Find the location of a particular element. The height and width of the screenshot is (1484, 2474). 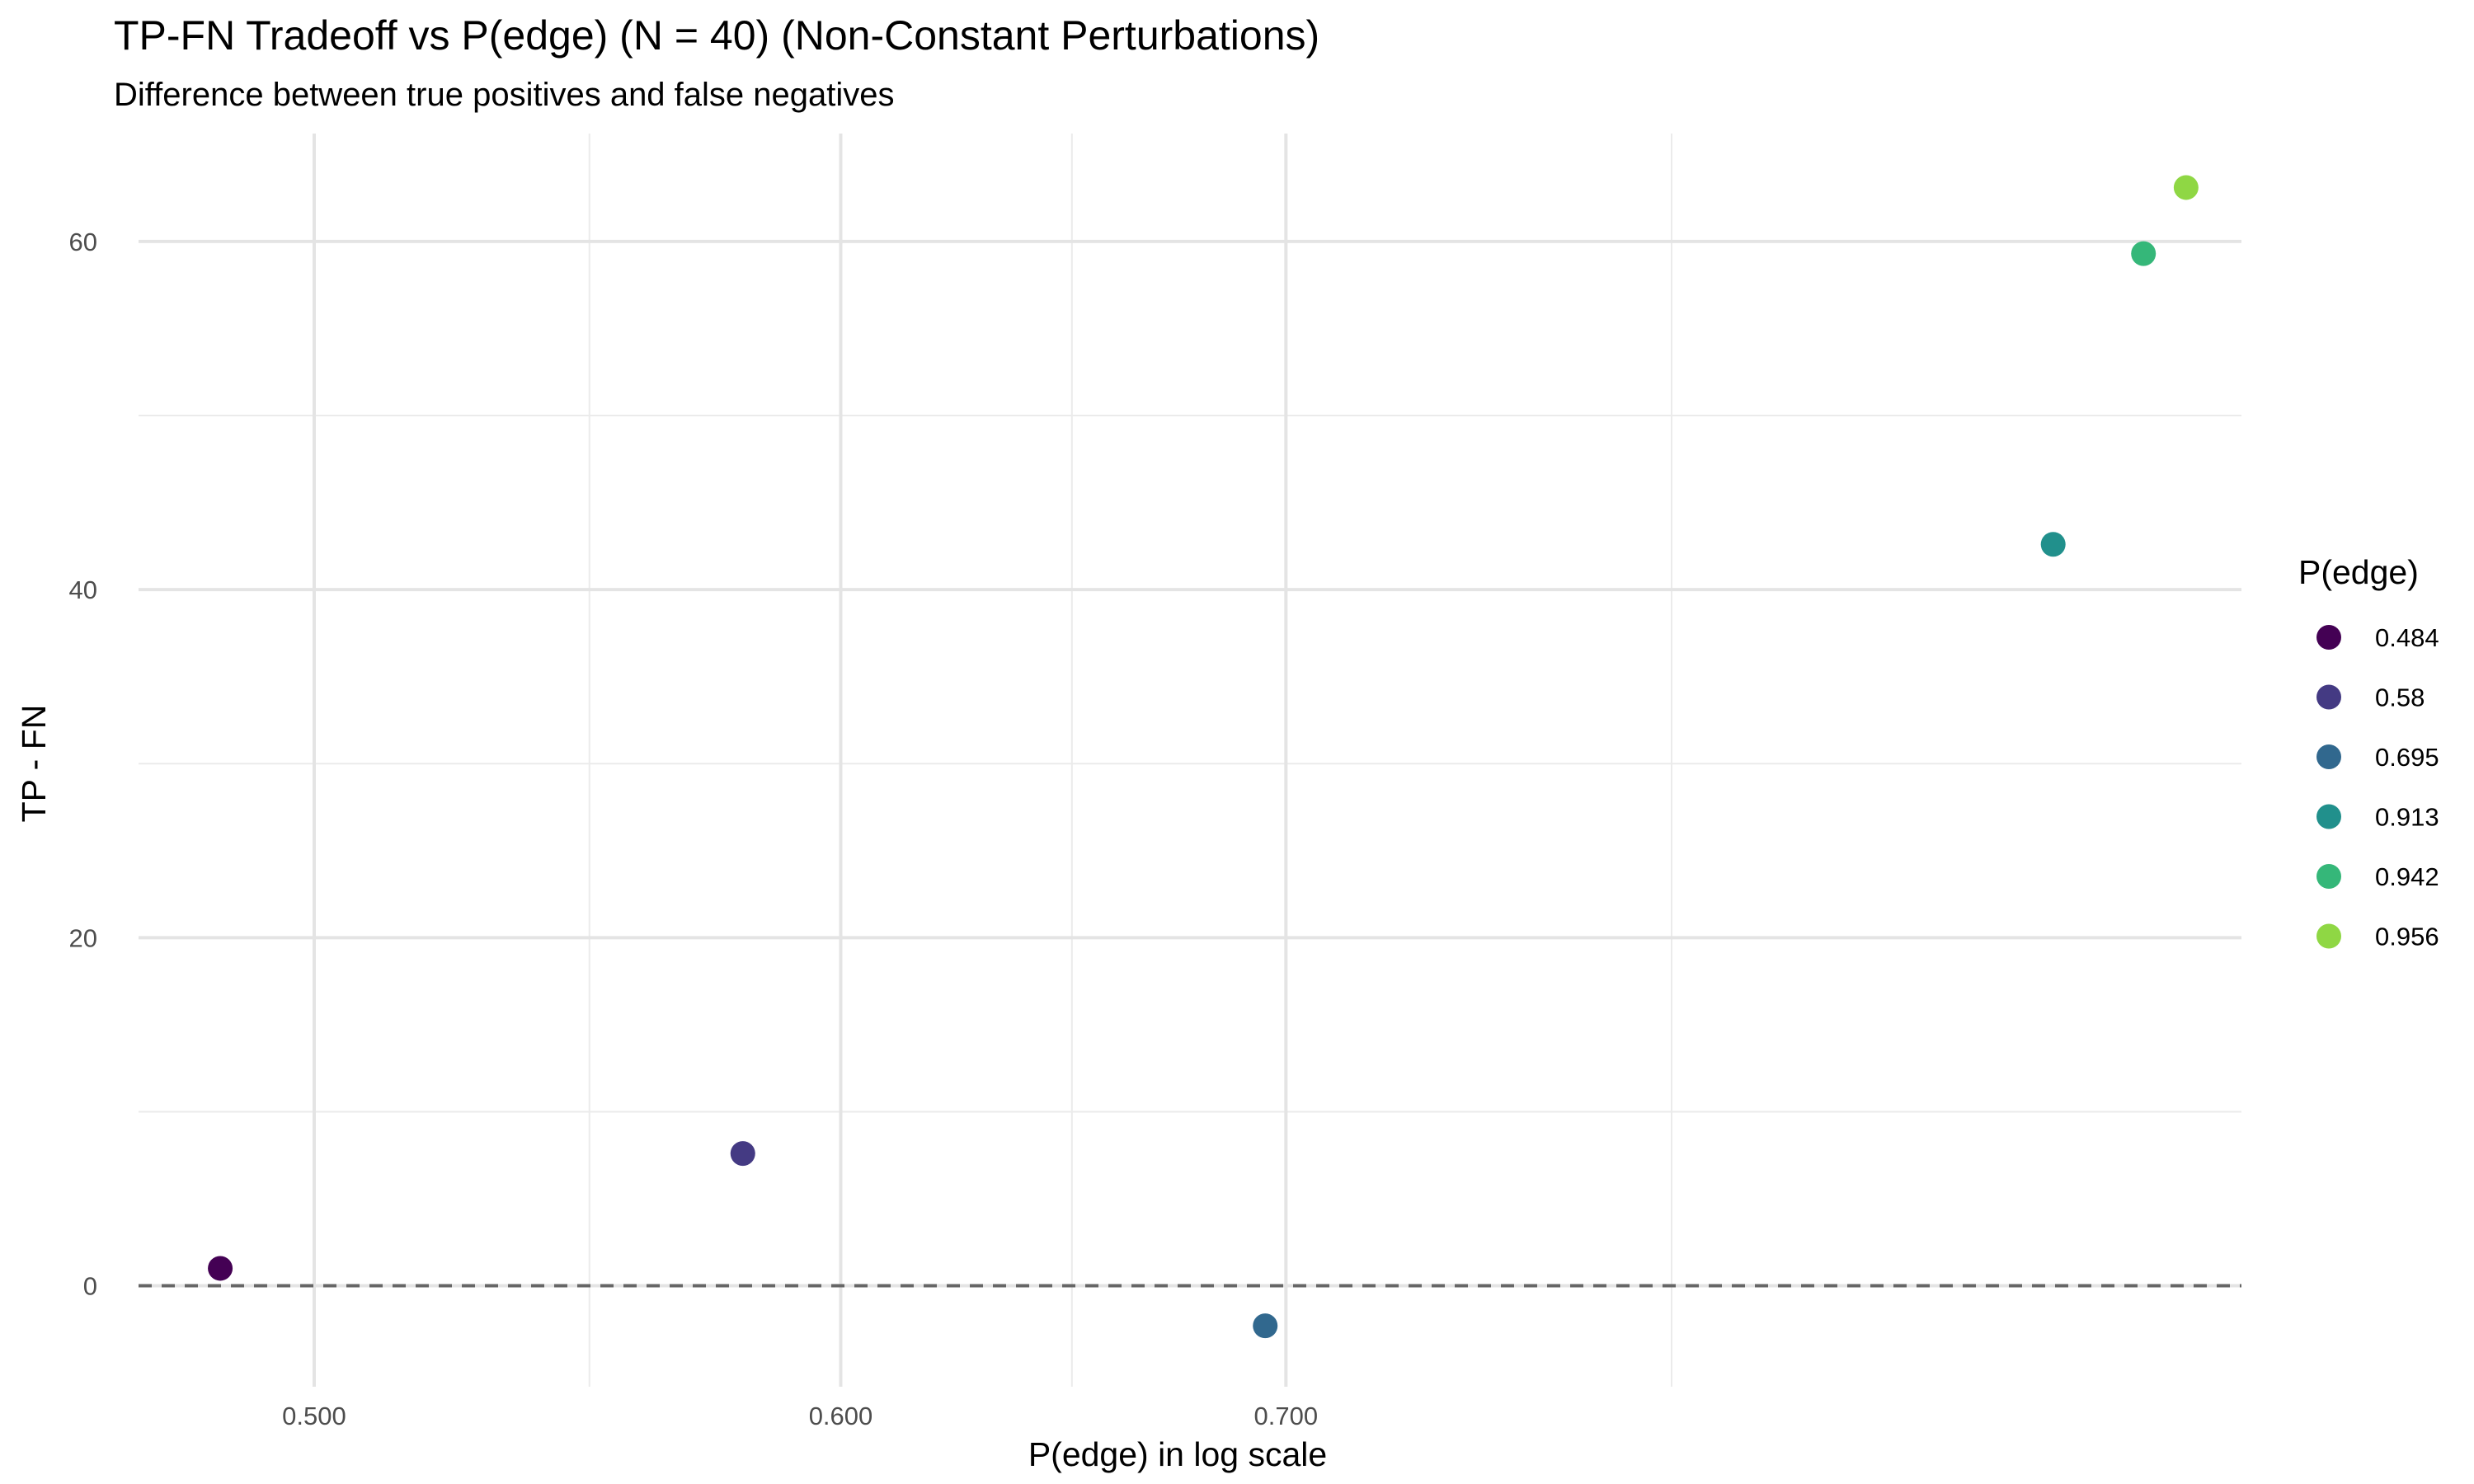

legend-label: 0.58 is located at coordinates (2400, 697).